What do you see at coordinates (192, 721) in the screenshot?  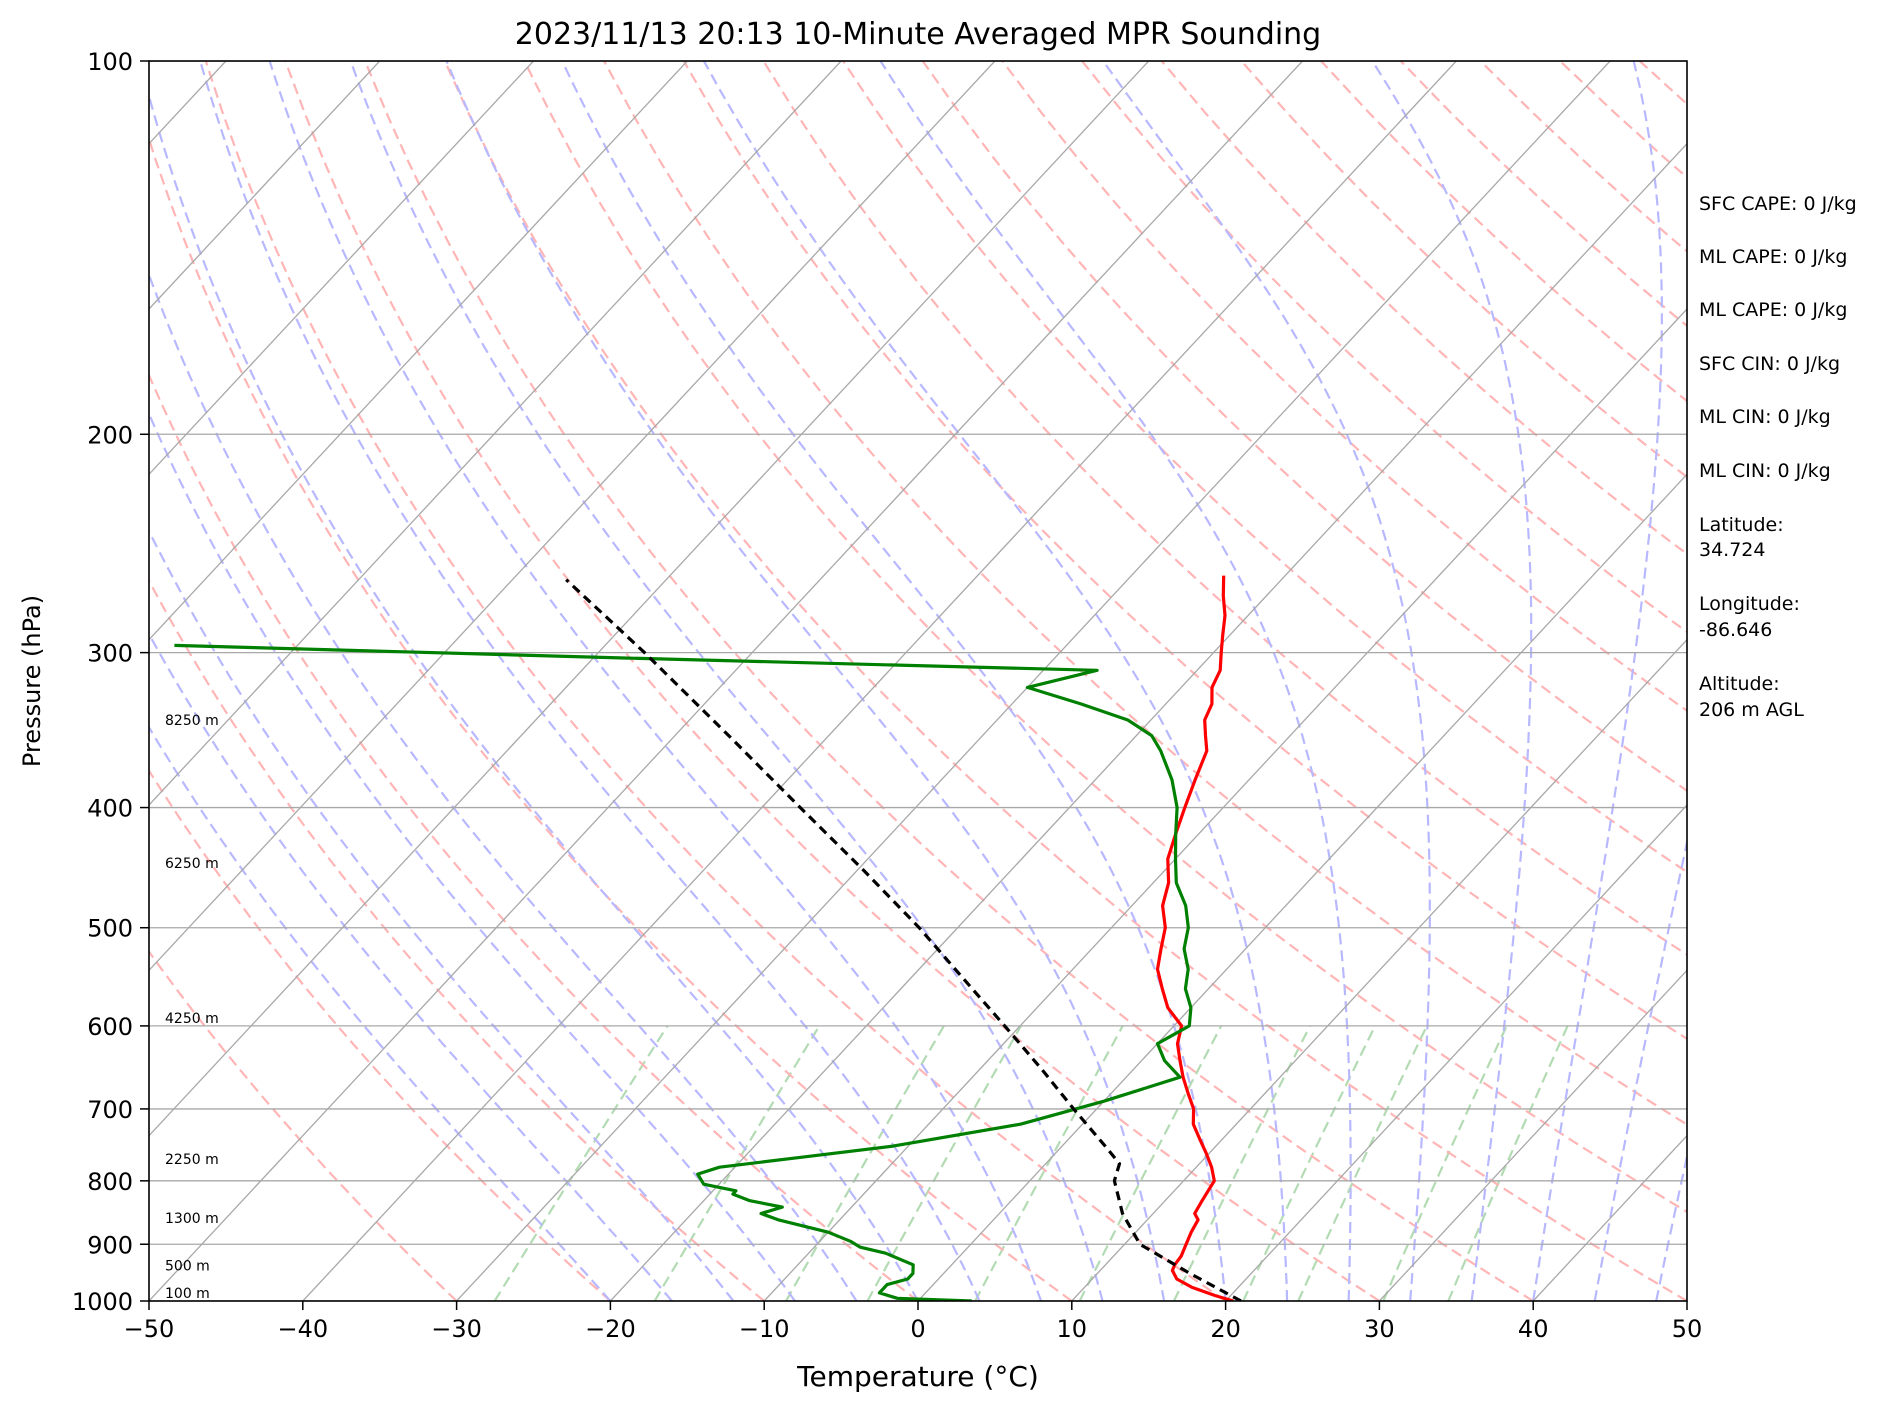 I see `height-label: 8250 m` at bounding box center [192, 721].